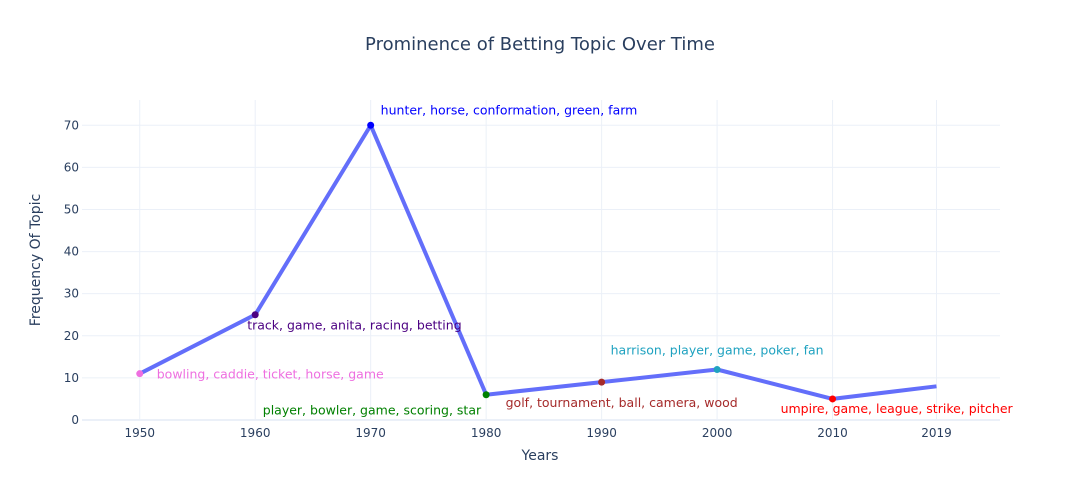  Describe the element at coordinates (354, 325) in the screenshot. I see `annotation-label: track, game, anita, racing, betting` at that location.